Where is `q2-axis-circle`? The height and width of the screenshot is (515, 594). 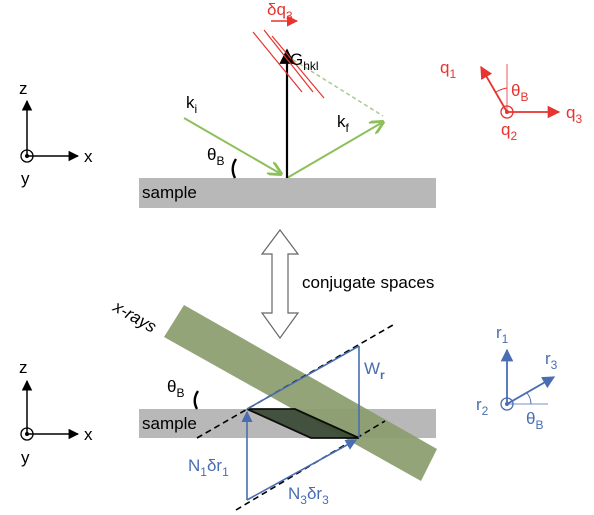
q2-axis-circle is located at coordinates (507, 112).